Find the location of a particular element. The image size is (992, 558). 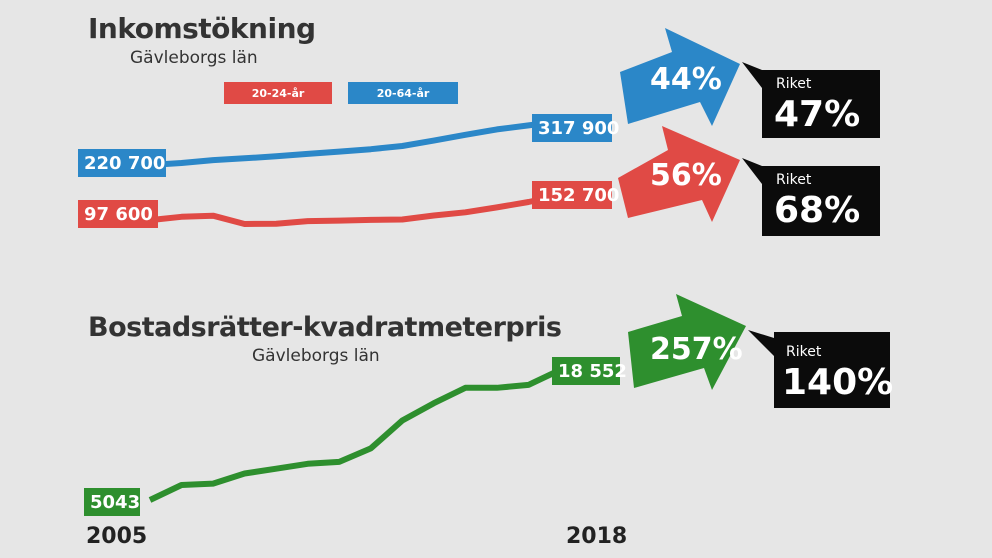

riket-box-20-24: Riket 68% is located at coordinates (821, 201).